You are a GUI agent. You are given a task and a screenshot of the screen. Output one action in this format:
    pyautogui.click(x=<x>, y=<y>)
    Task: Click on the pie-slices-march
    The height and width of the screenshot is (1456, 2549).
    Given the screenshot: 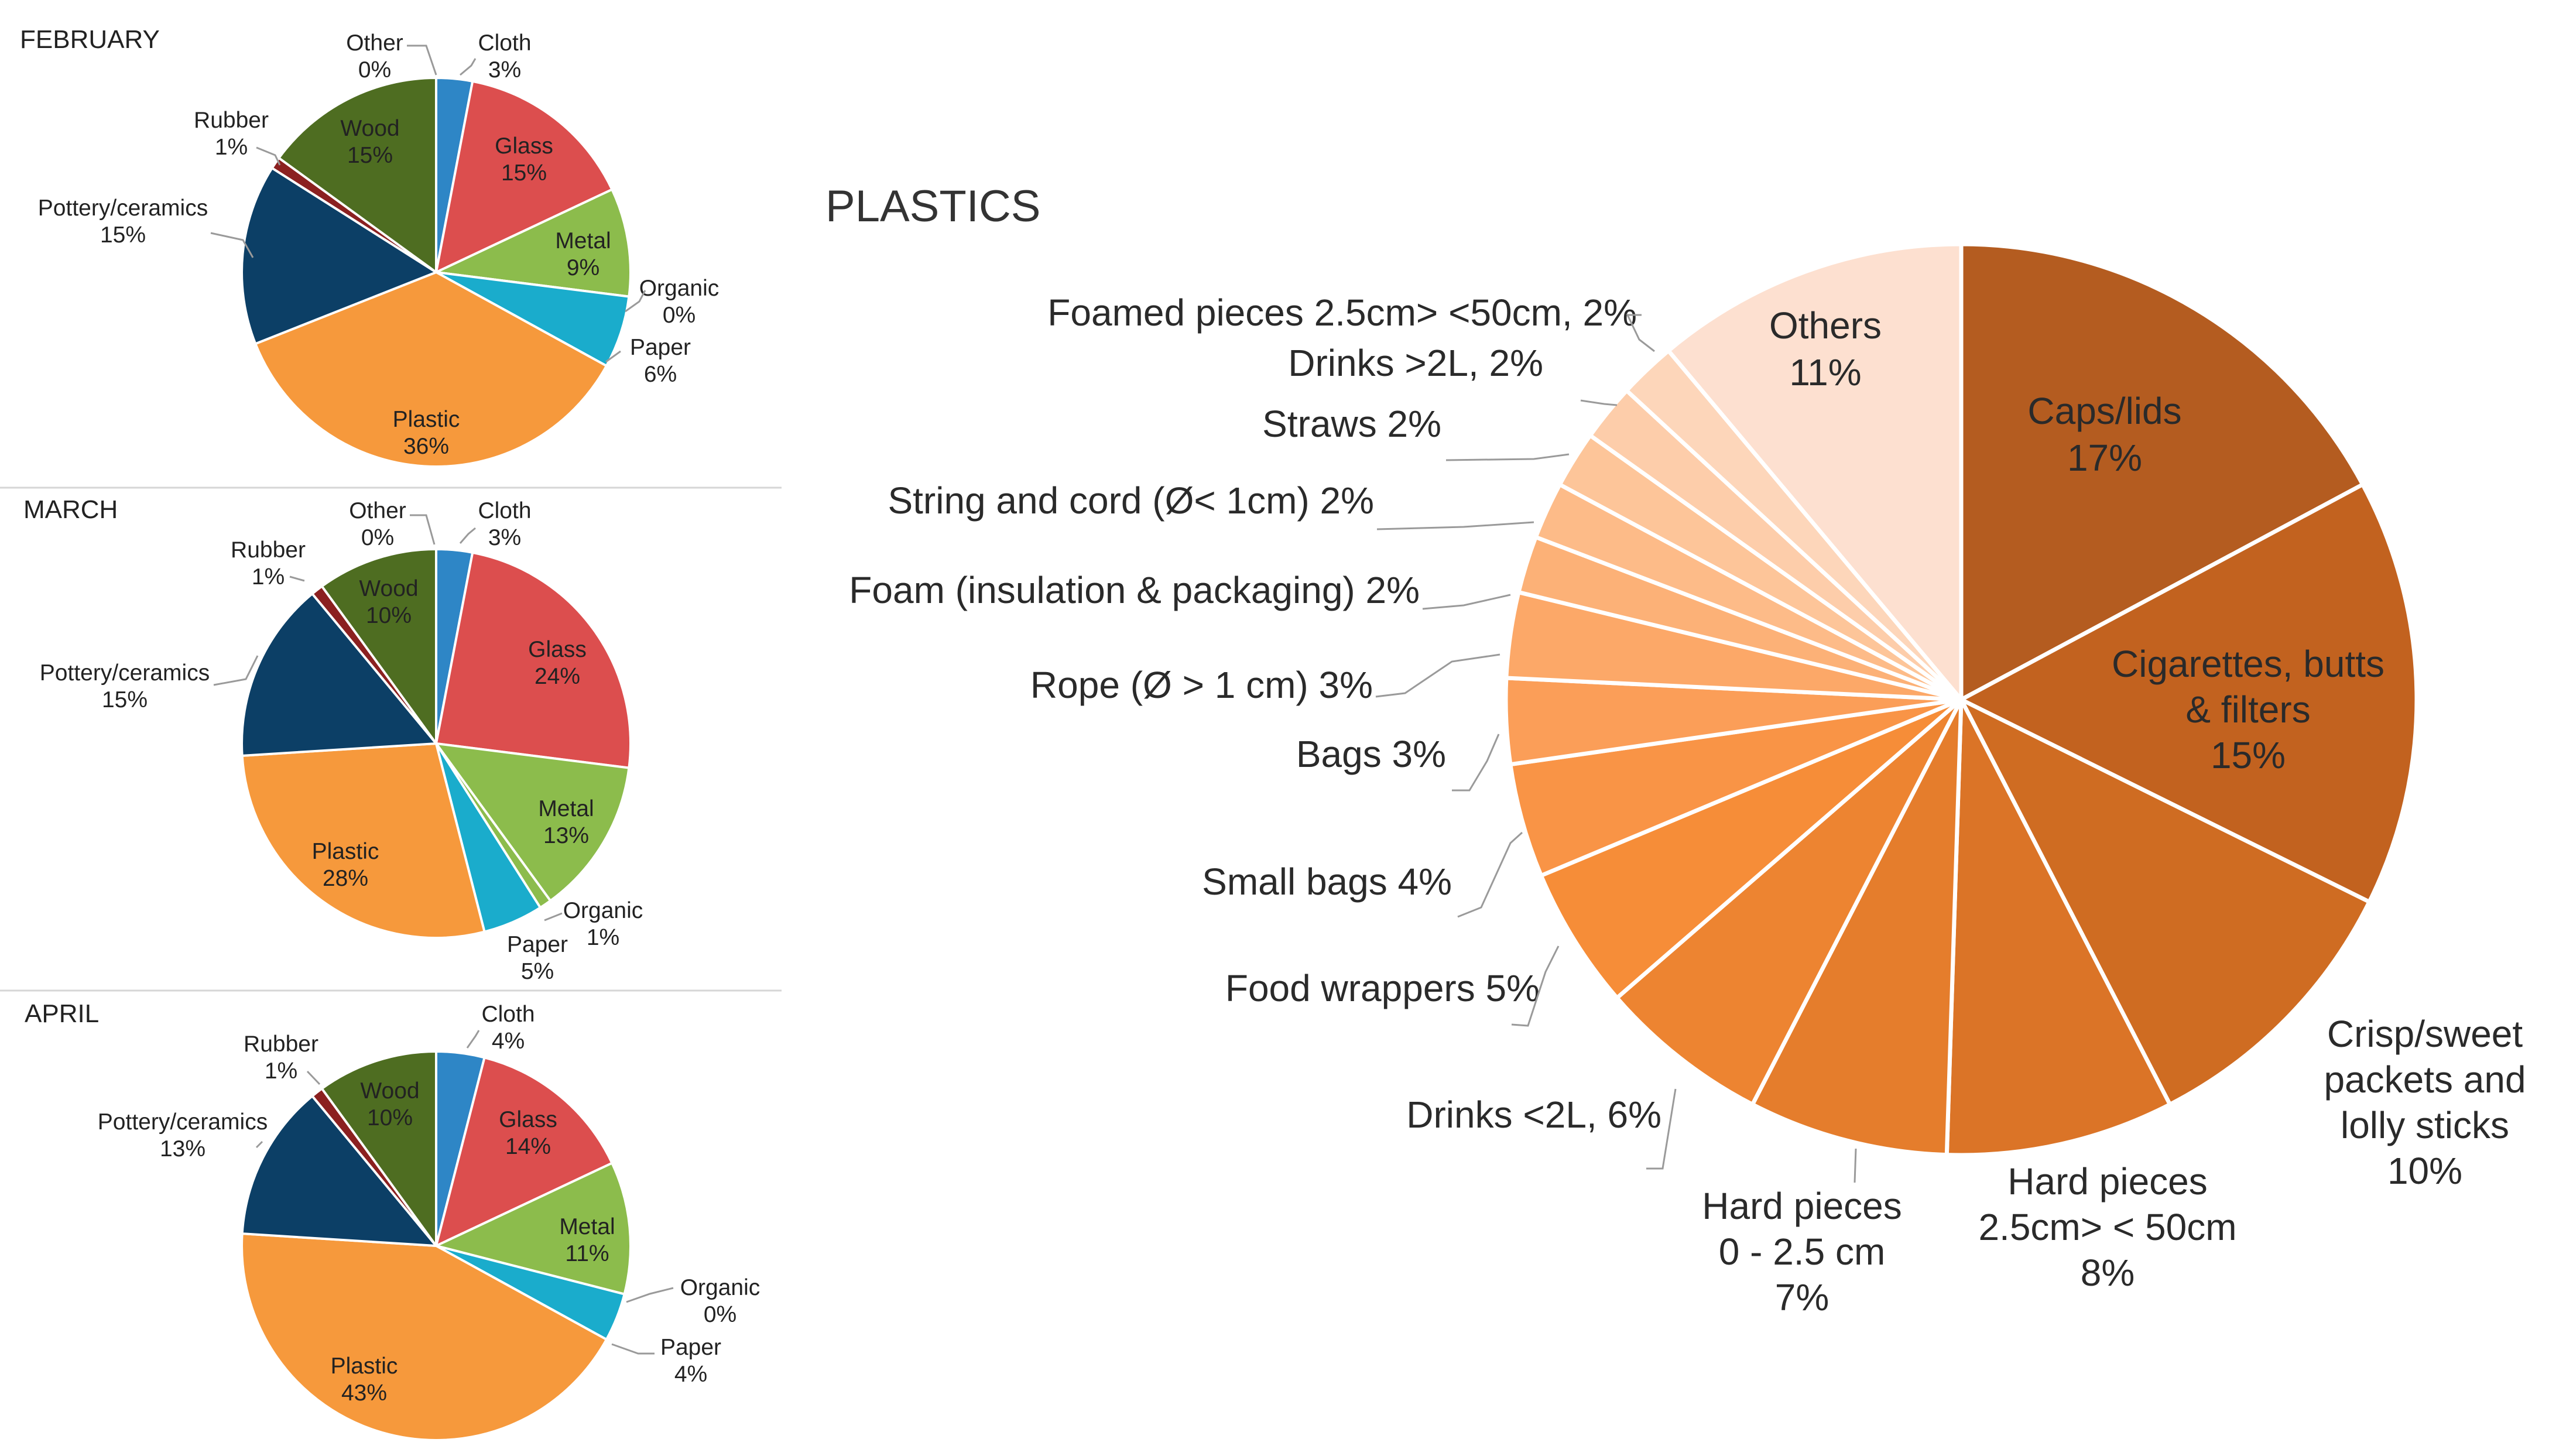 What is the action you would take?
    pyautogui.click(x=436, y=743)
    